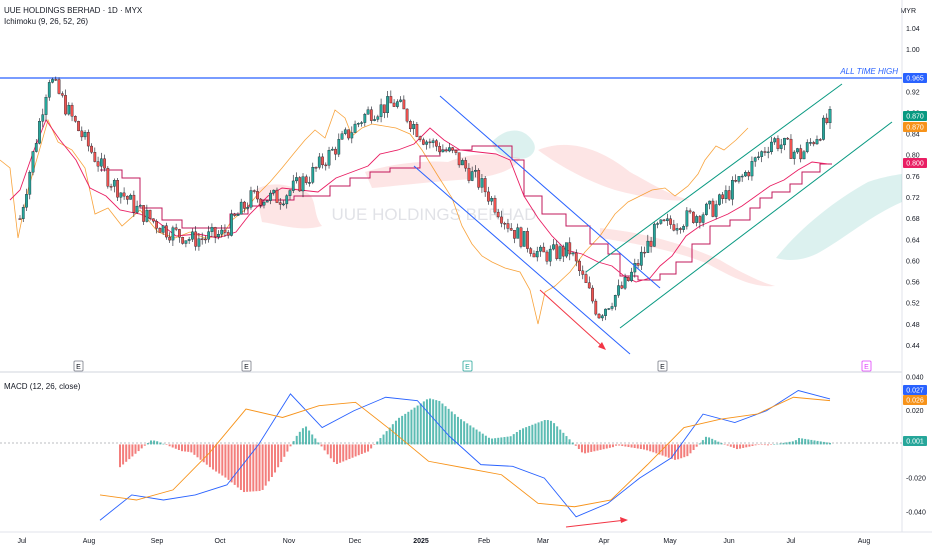  What do you see at coordinates (596, 523) in the screenshot?
I see `macd-divergence-arrow` at bounding box center [596, 523].